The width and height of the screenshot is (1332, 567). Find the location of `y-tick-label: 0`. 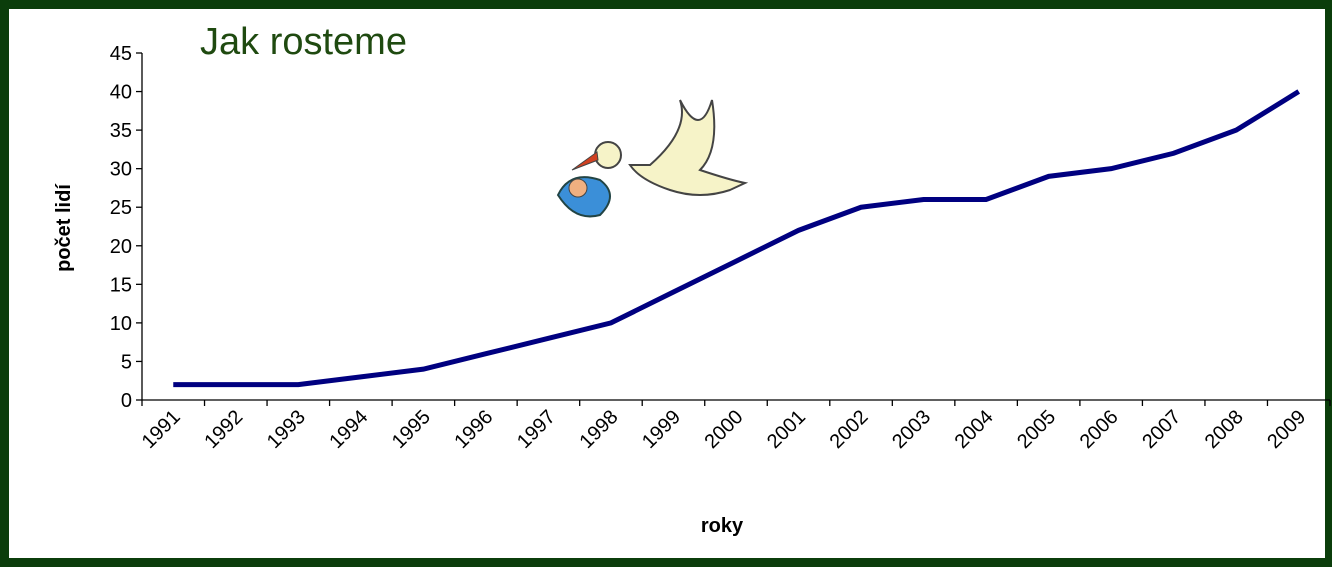

y-tick-label: 0 is located at coordinates (126, 401).